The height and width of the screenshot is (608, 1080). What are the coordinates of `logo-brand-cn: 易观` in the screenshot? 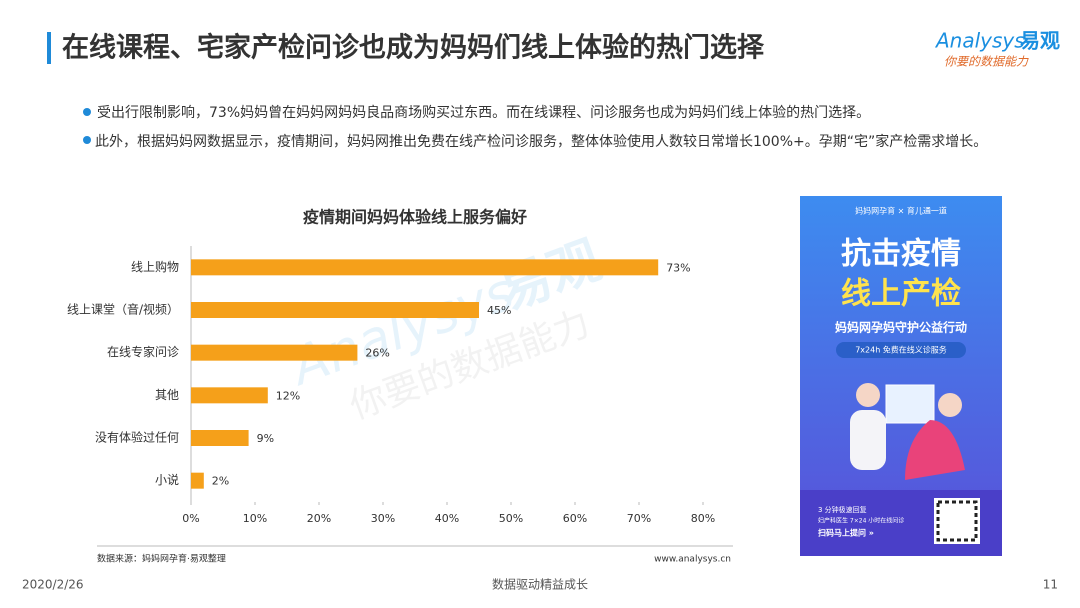 It's located at (1040, 41).